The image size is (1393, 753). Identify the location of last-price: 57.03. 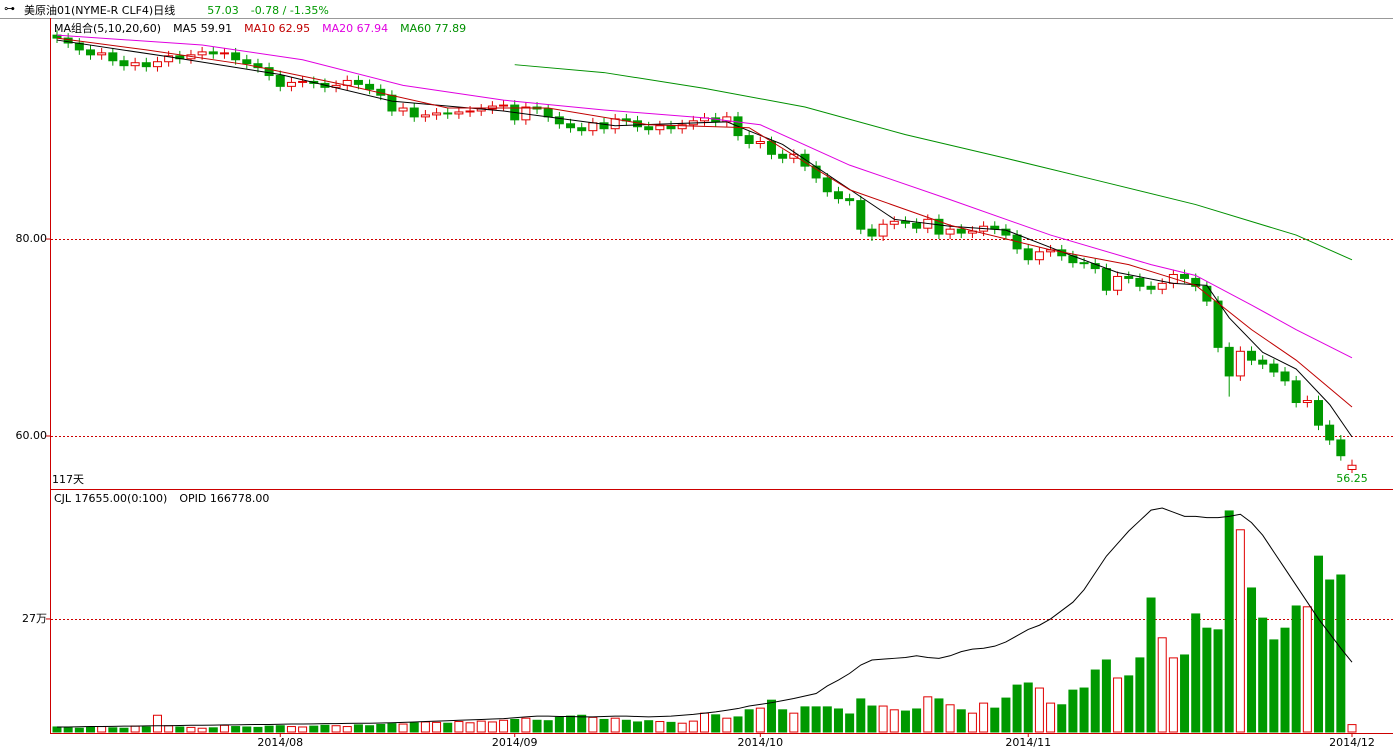
(223, 10).